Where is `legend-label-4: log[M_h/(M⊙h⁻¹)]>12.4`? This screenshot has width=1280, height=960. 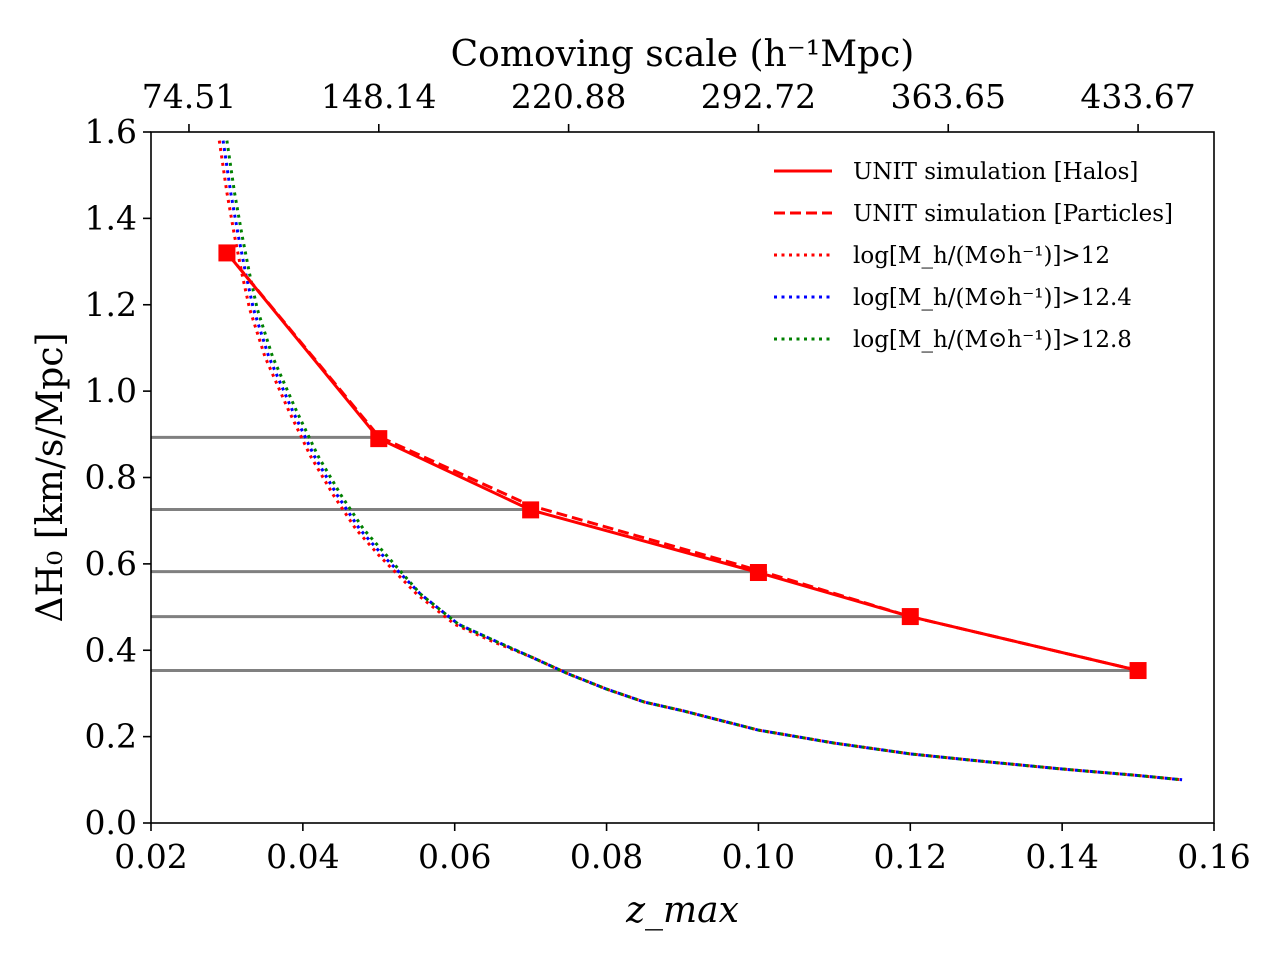 legend-label-4: log[M_h/(M⊙h⁻¹)]>12.4 is located at coordinates (992, 298).